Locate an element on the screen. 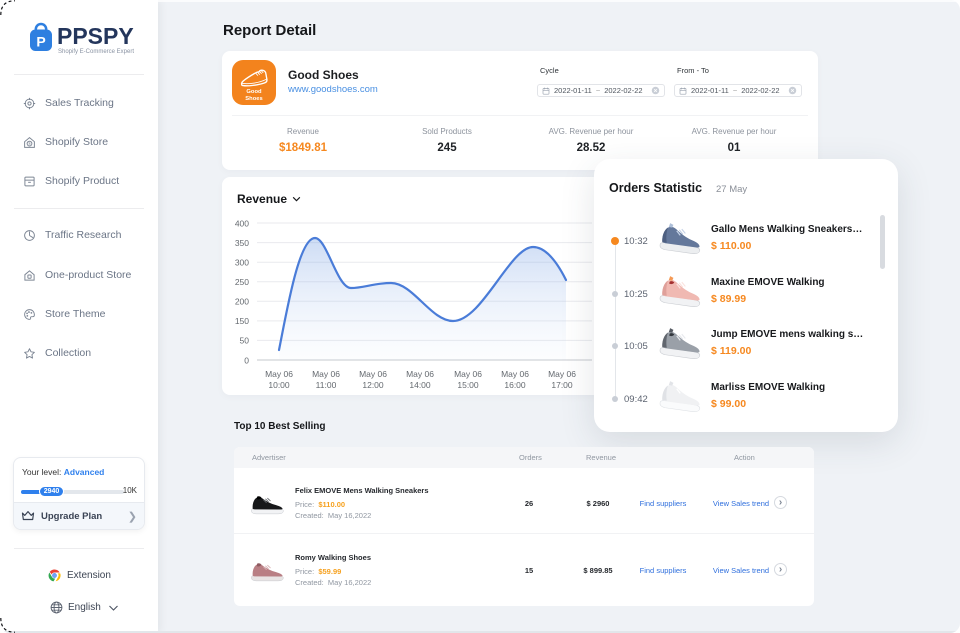 This screenshot has width=960, height=633. svg-text: 150 is located at coordinates (242, 321).